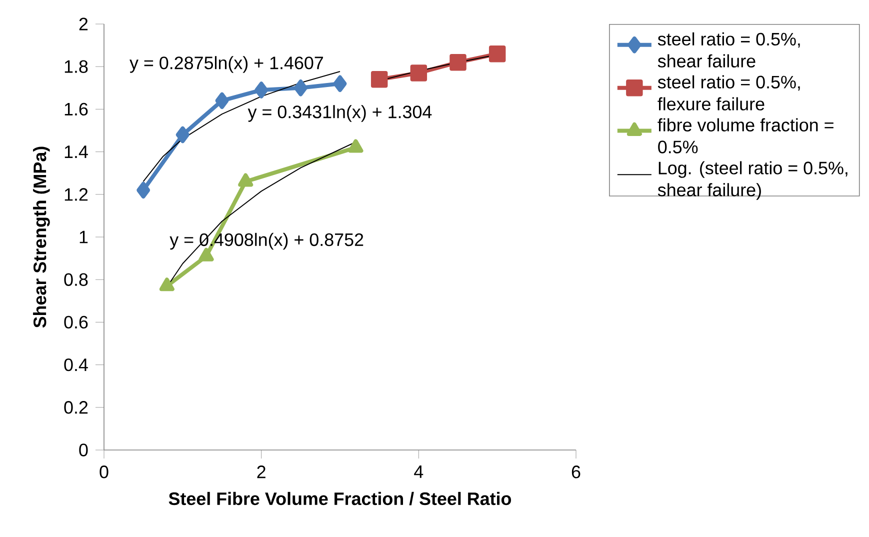 The width and height of the screenshot is (869, 537). Describe the element at coordinates (41, 237) in the screenshot. I see `y-axis-title: Shear Strength (MPa)` at that location.